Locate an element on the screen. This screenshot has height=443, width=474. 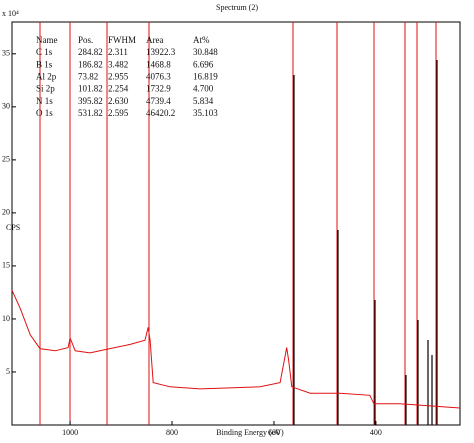
x-axis-label: Binding Energy (eV) is located at coordinates (250, 432).